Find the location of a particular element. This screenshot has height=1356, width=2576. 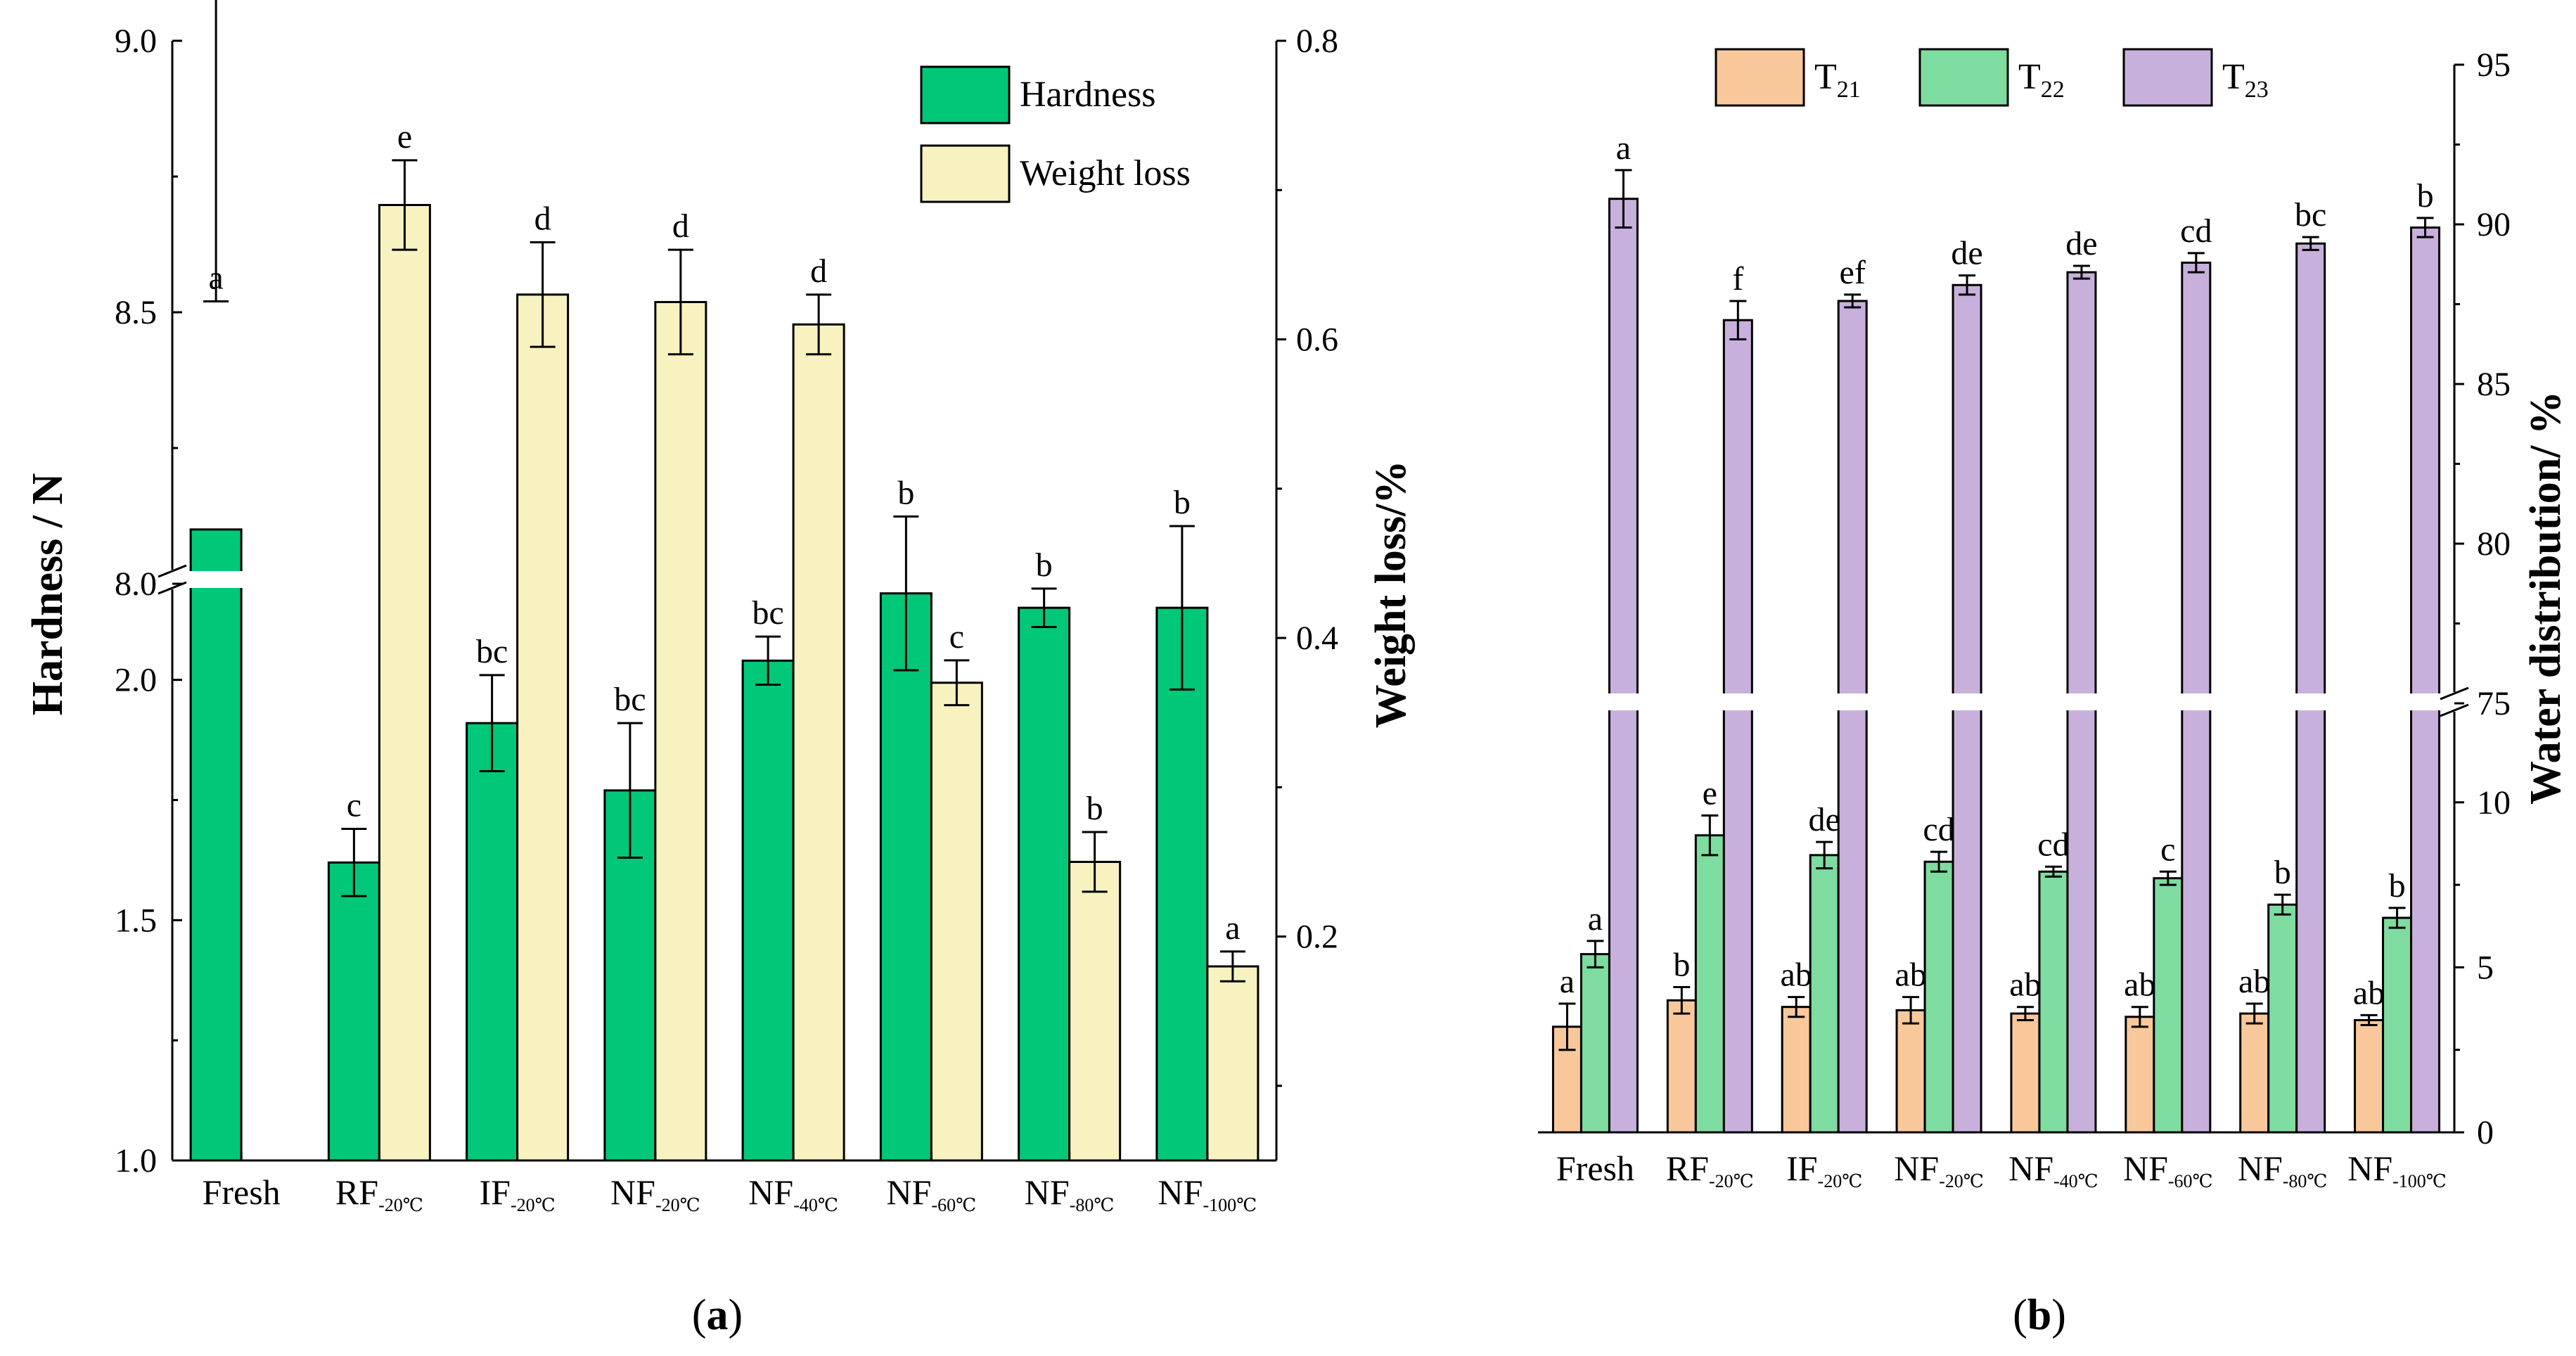

legend-label-0: Hardness is located at coordinates (1088, 95).